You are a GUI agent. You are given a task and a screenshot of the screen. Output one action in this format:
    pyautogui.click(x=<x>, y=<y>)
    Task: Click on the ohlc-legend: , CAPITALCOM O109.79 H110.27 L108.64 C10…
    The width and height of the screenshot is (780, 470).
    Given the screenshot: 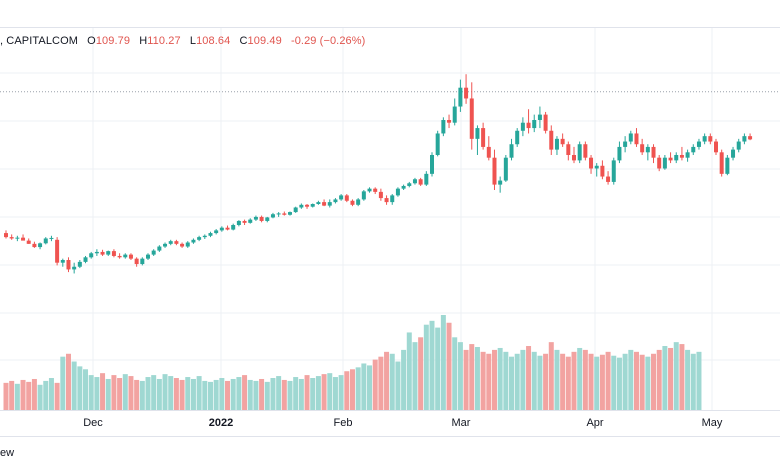 What is the action you would take?
    pyautogui.click(x=182, y=41)
    